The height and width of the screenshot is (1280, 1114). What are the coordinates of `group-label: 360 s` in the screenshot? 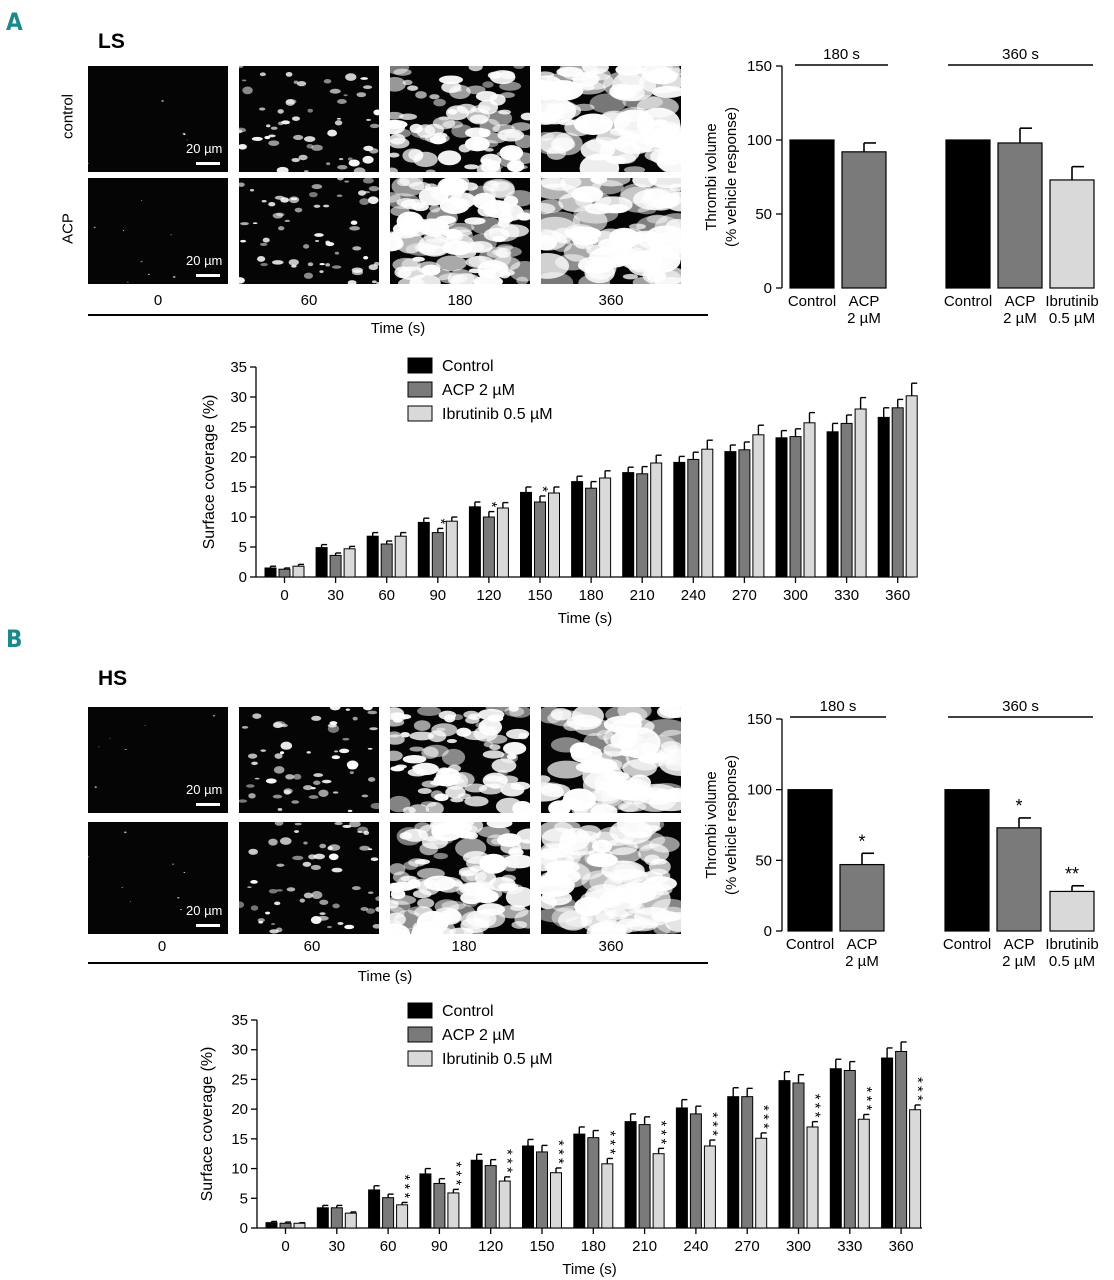 It's located at (1020, 706).